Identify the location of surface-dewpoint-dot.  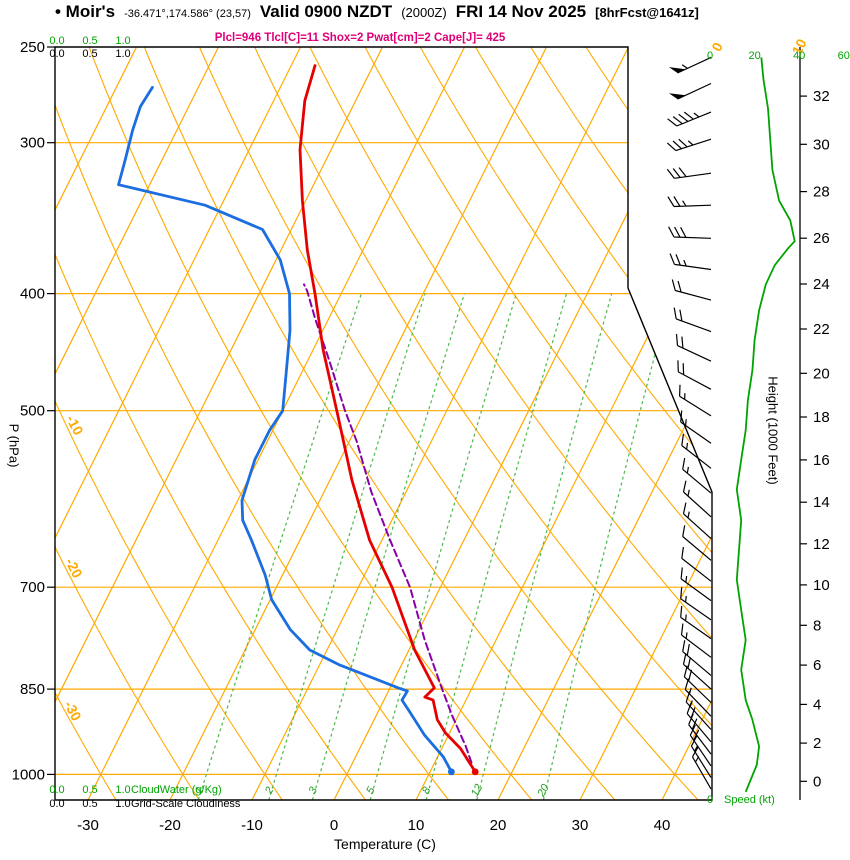
(451, 772).